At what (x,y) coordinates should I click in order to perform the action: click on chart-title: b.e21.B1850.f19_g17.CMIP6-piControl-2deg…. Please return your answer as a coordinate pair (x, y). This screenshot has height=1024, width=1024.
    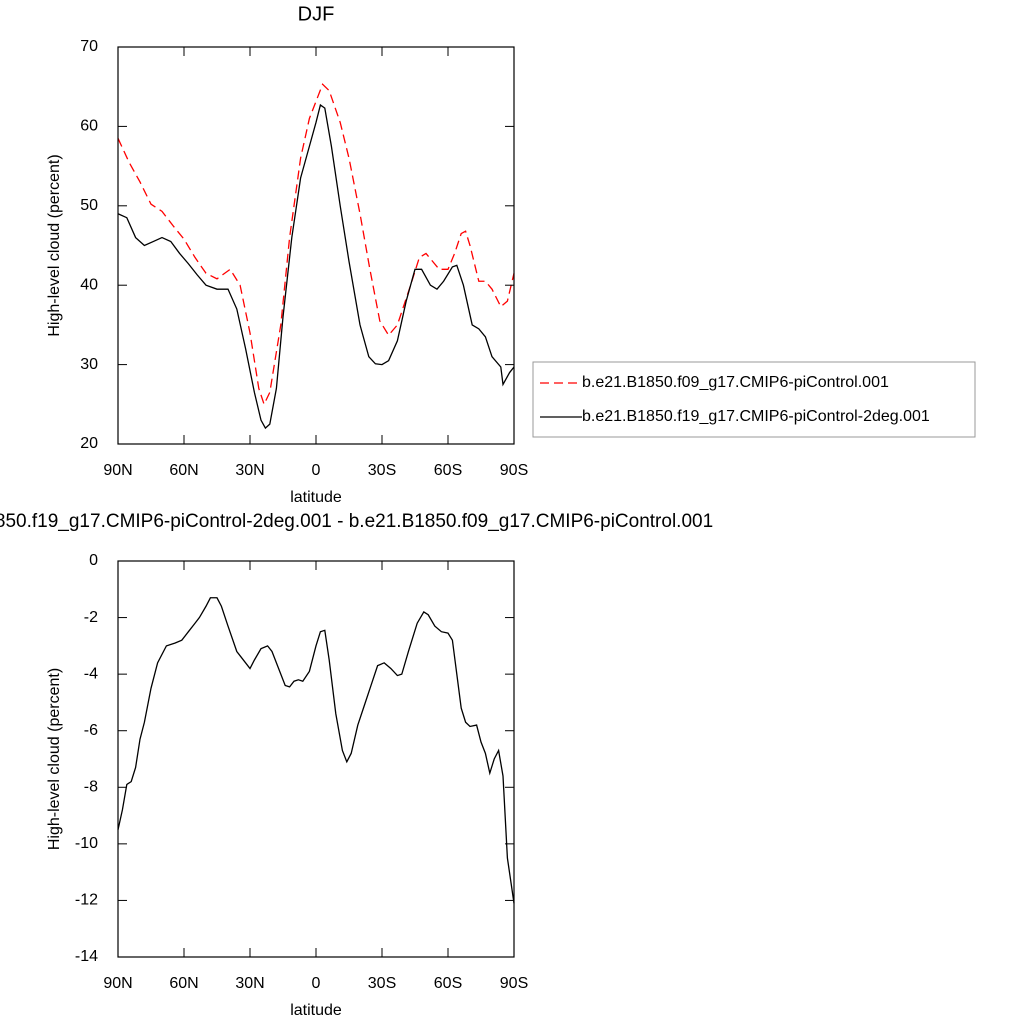
    Looking at the image, I should click on (356, 521).